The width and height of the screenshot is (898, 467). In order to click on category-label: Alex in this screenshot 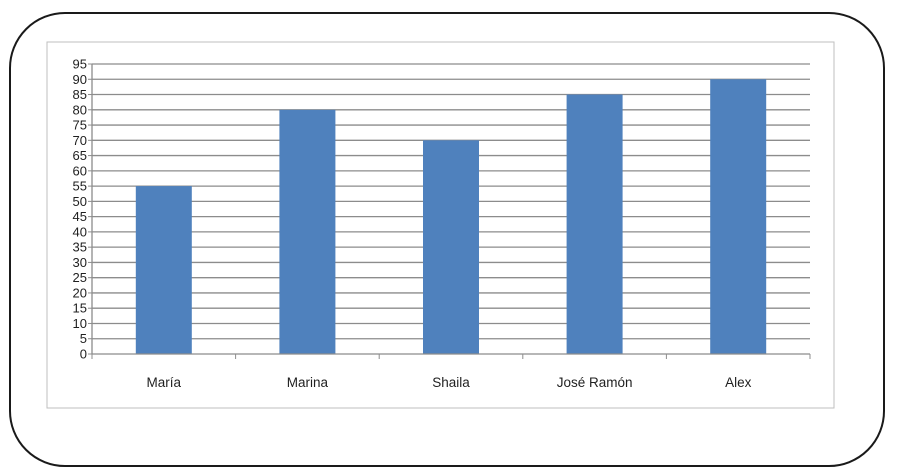, I will do `click(738, 382)`.